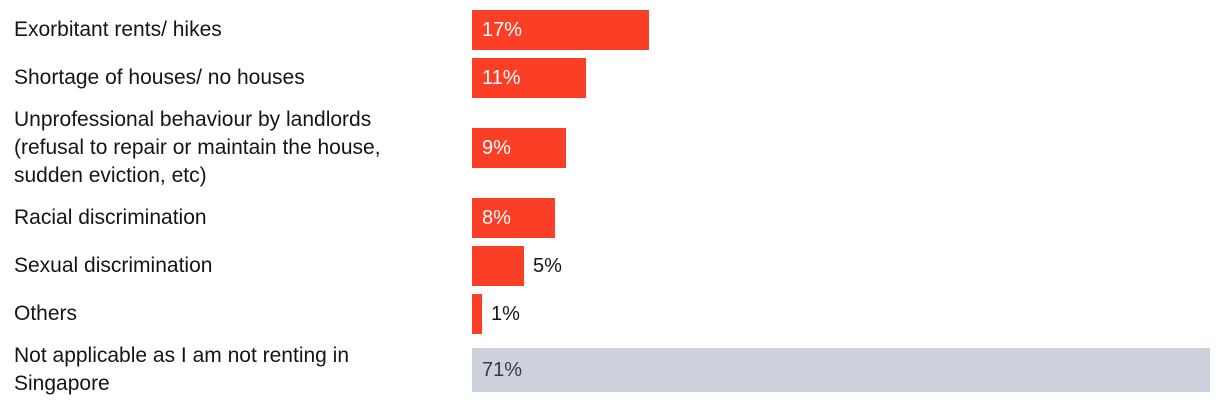  Describe the element at coordinates (529, 78) in the screenshot. I see `bar: 11%` at that location.